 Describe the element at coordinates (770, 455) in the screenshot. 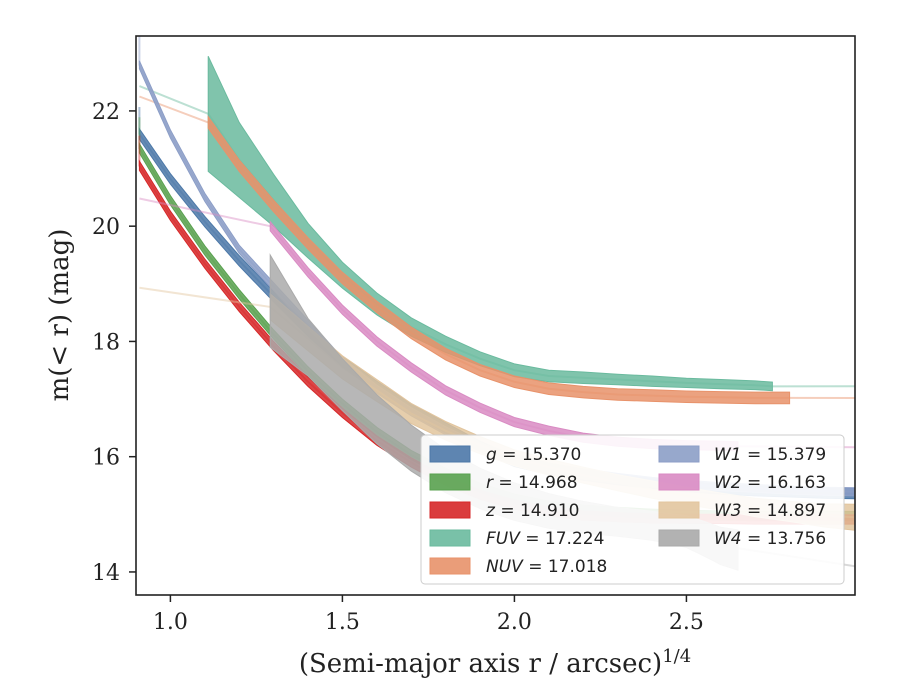

I see `legend-label-w1: W1 = 15.379` at that location.